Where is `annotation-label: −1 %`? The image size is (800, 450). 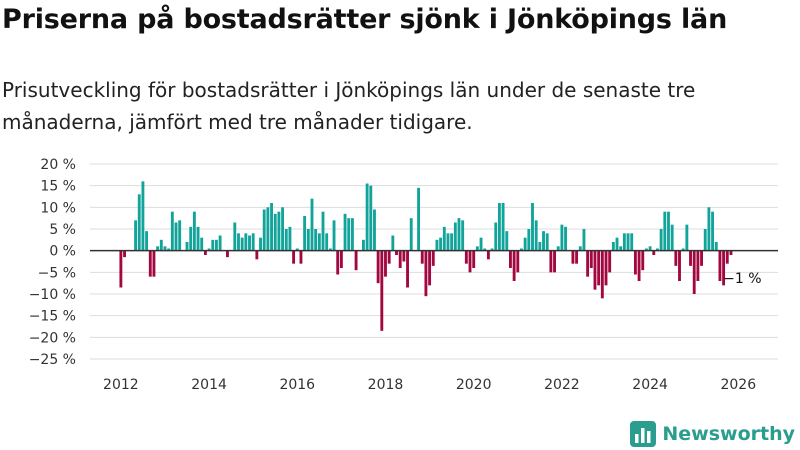
annotation-label: −1 % is located at coordinates (742, 279).